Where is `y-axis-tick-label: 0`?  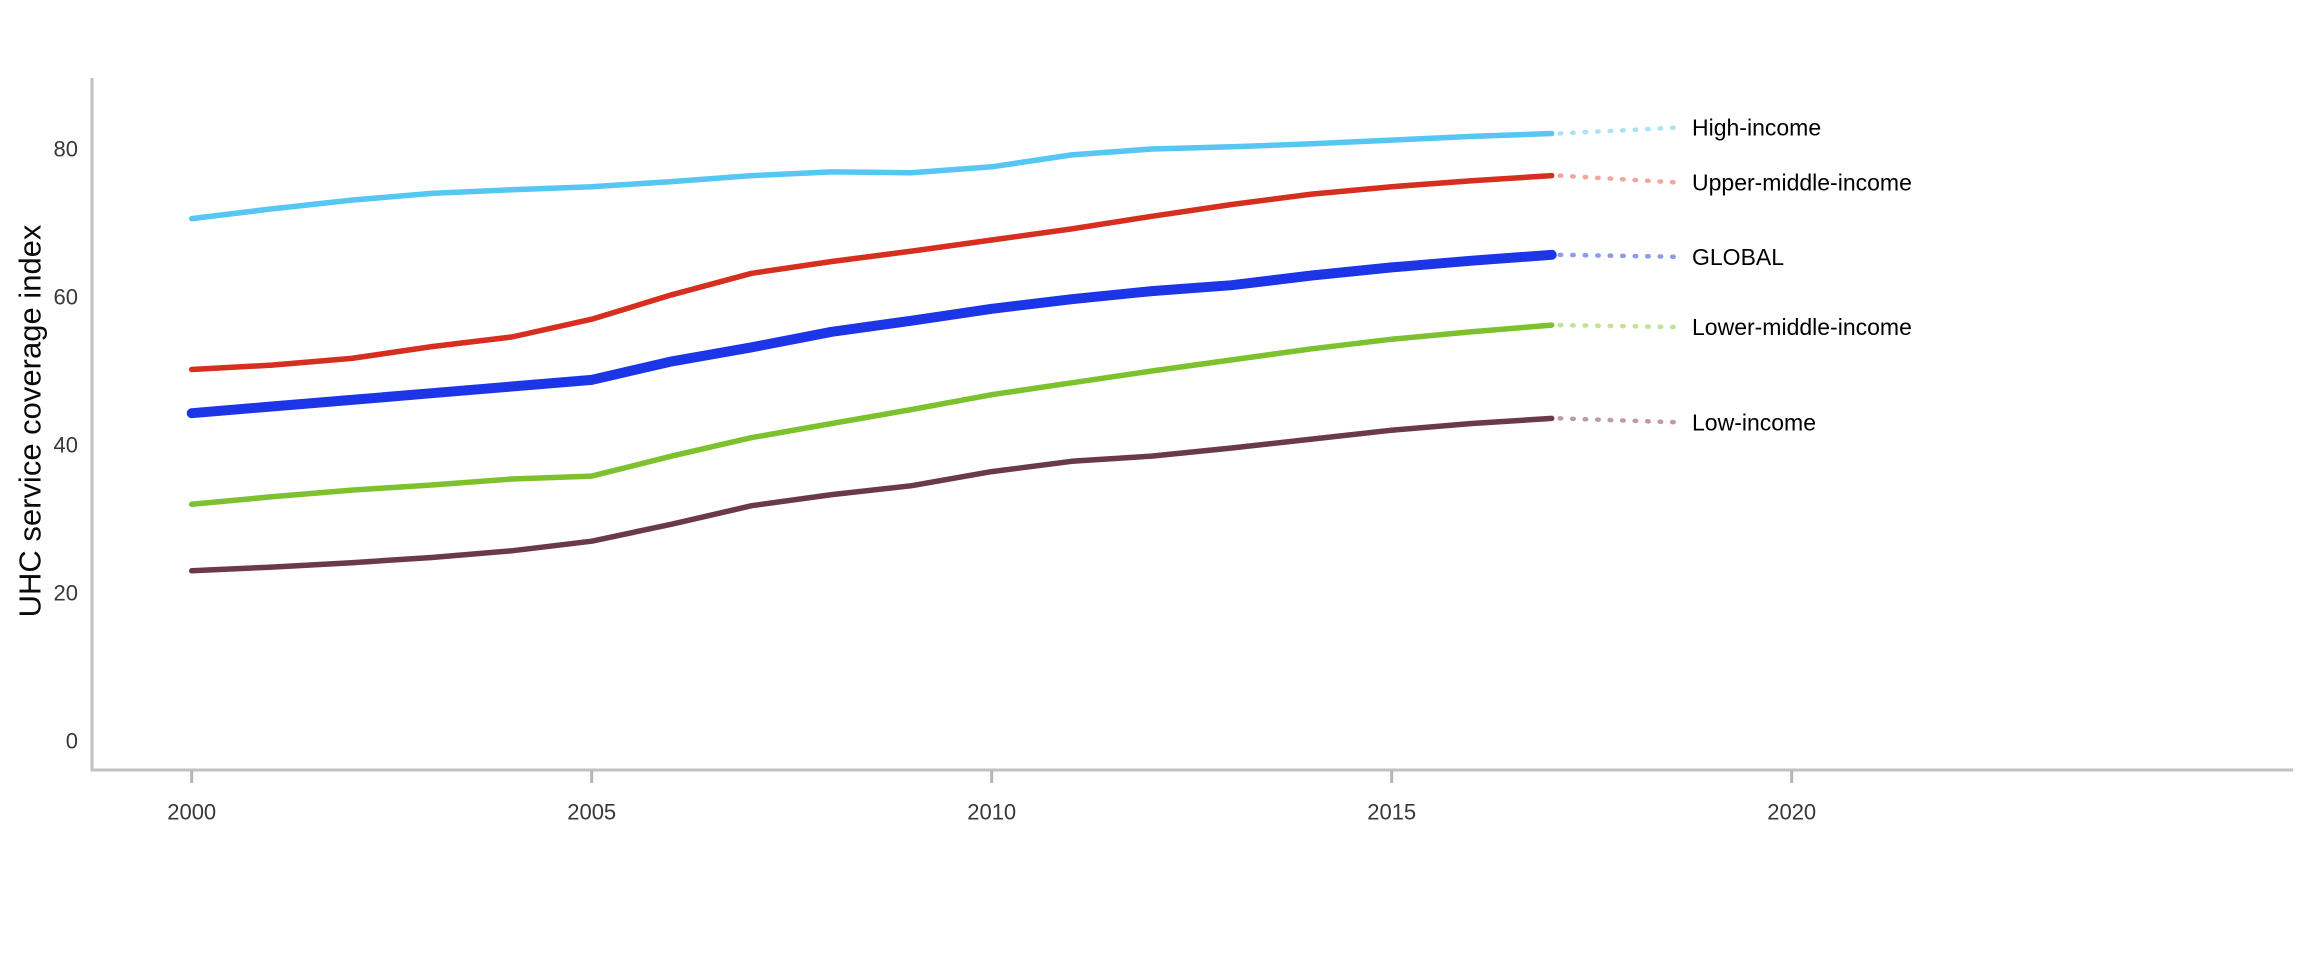
y-axis-tick-label: 0 is located at coordinates (72, 741).